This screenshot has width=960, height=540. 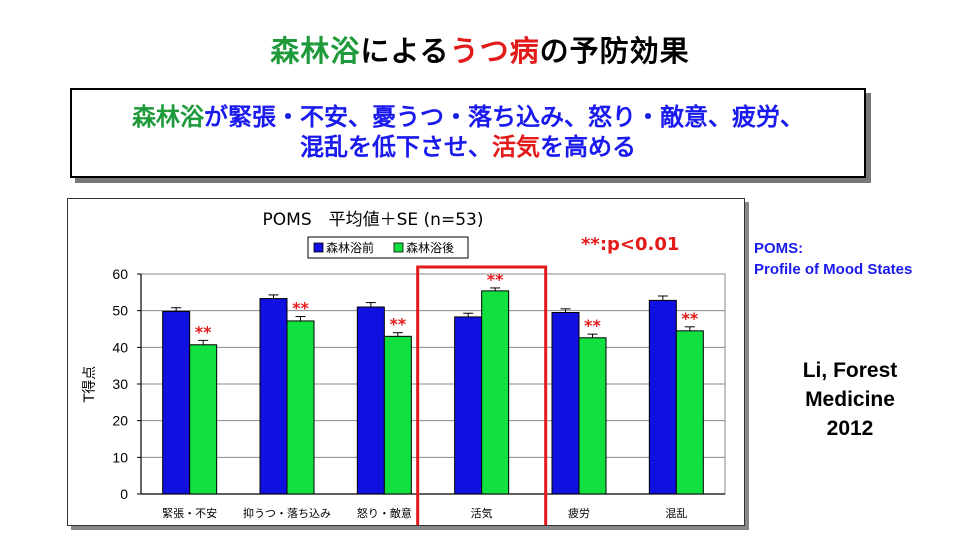 What do you see at coordinates (398, 247) in the screenshot?
I see `legend-swatch-after` at bounding box center [398, 247].